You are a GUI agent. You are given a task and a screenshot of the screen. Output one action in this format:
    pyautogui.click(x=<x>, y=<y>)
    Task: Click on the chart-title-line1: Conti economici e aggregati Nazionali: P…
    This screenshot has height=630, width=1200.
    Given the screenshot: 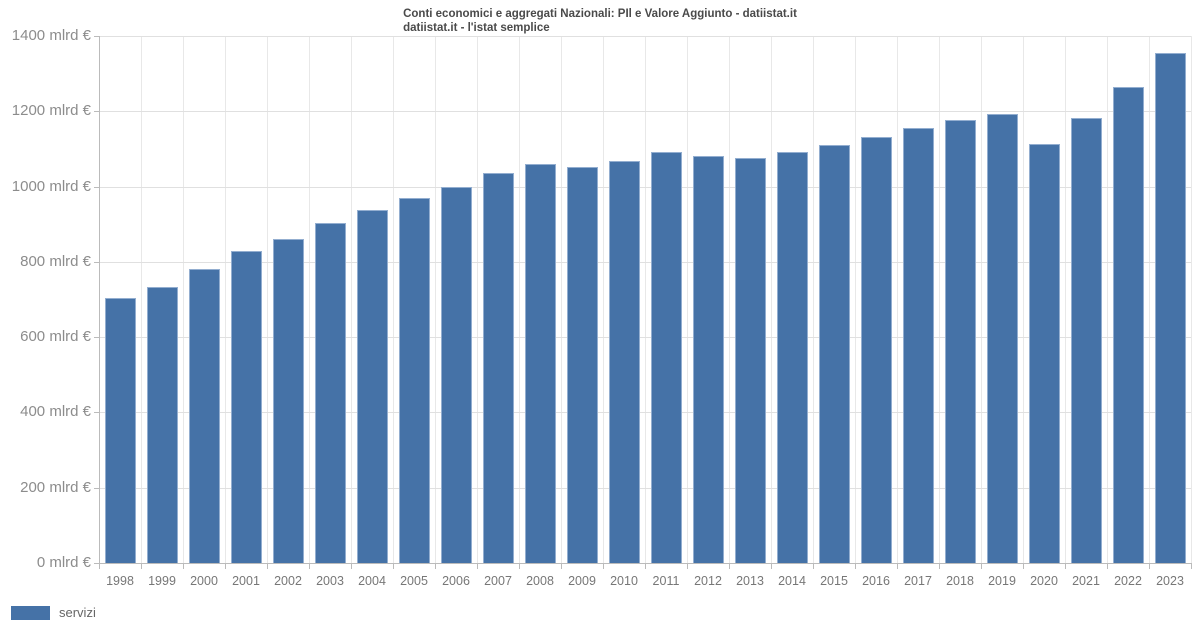 What is the action you would take?
    pyautogui.click(x=600, y=14)
    